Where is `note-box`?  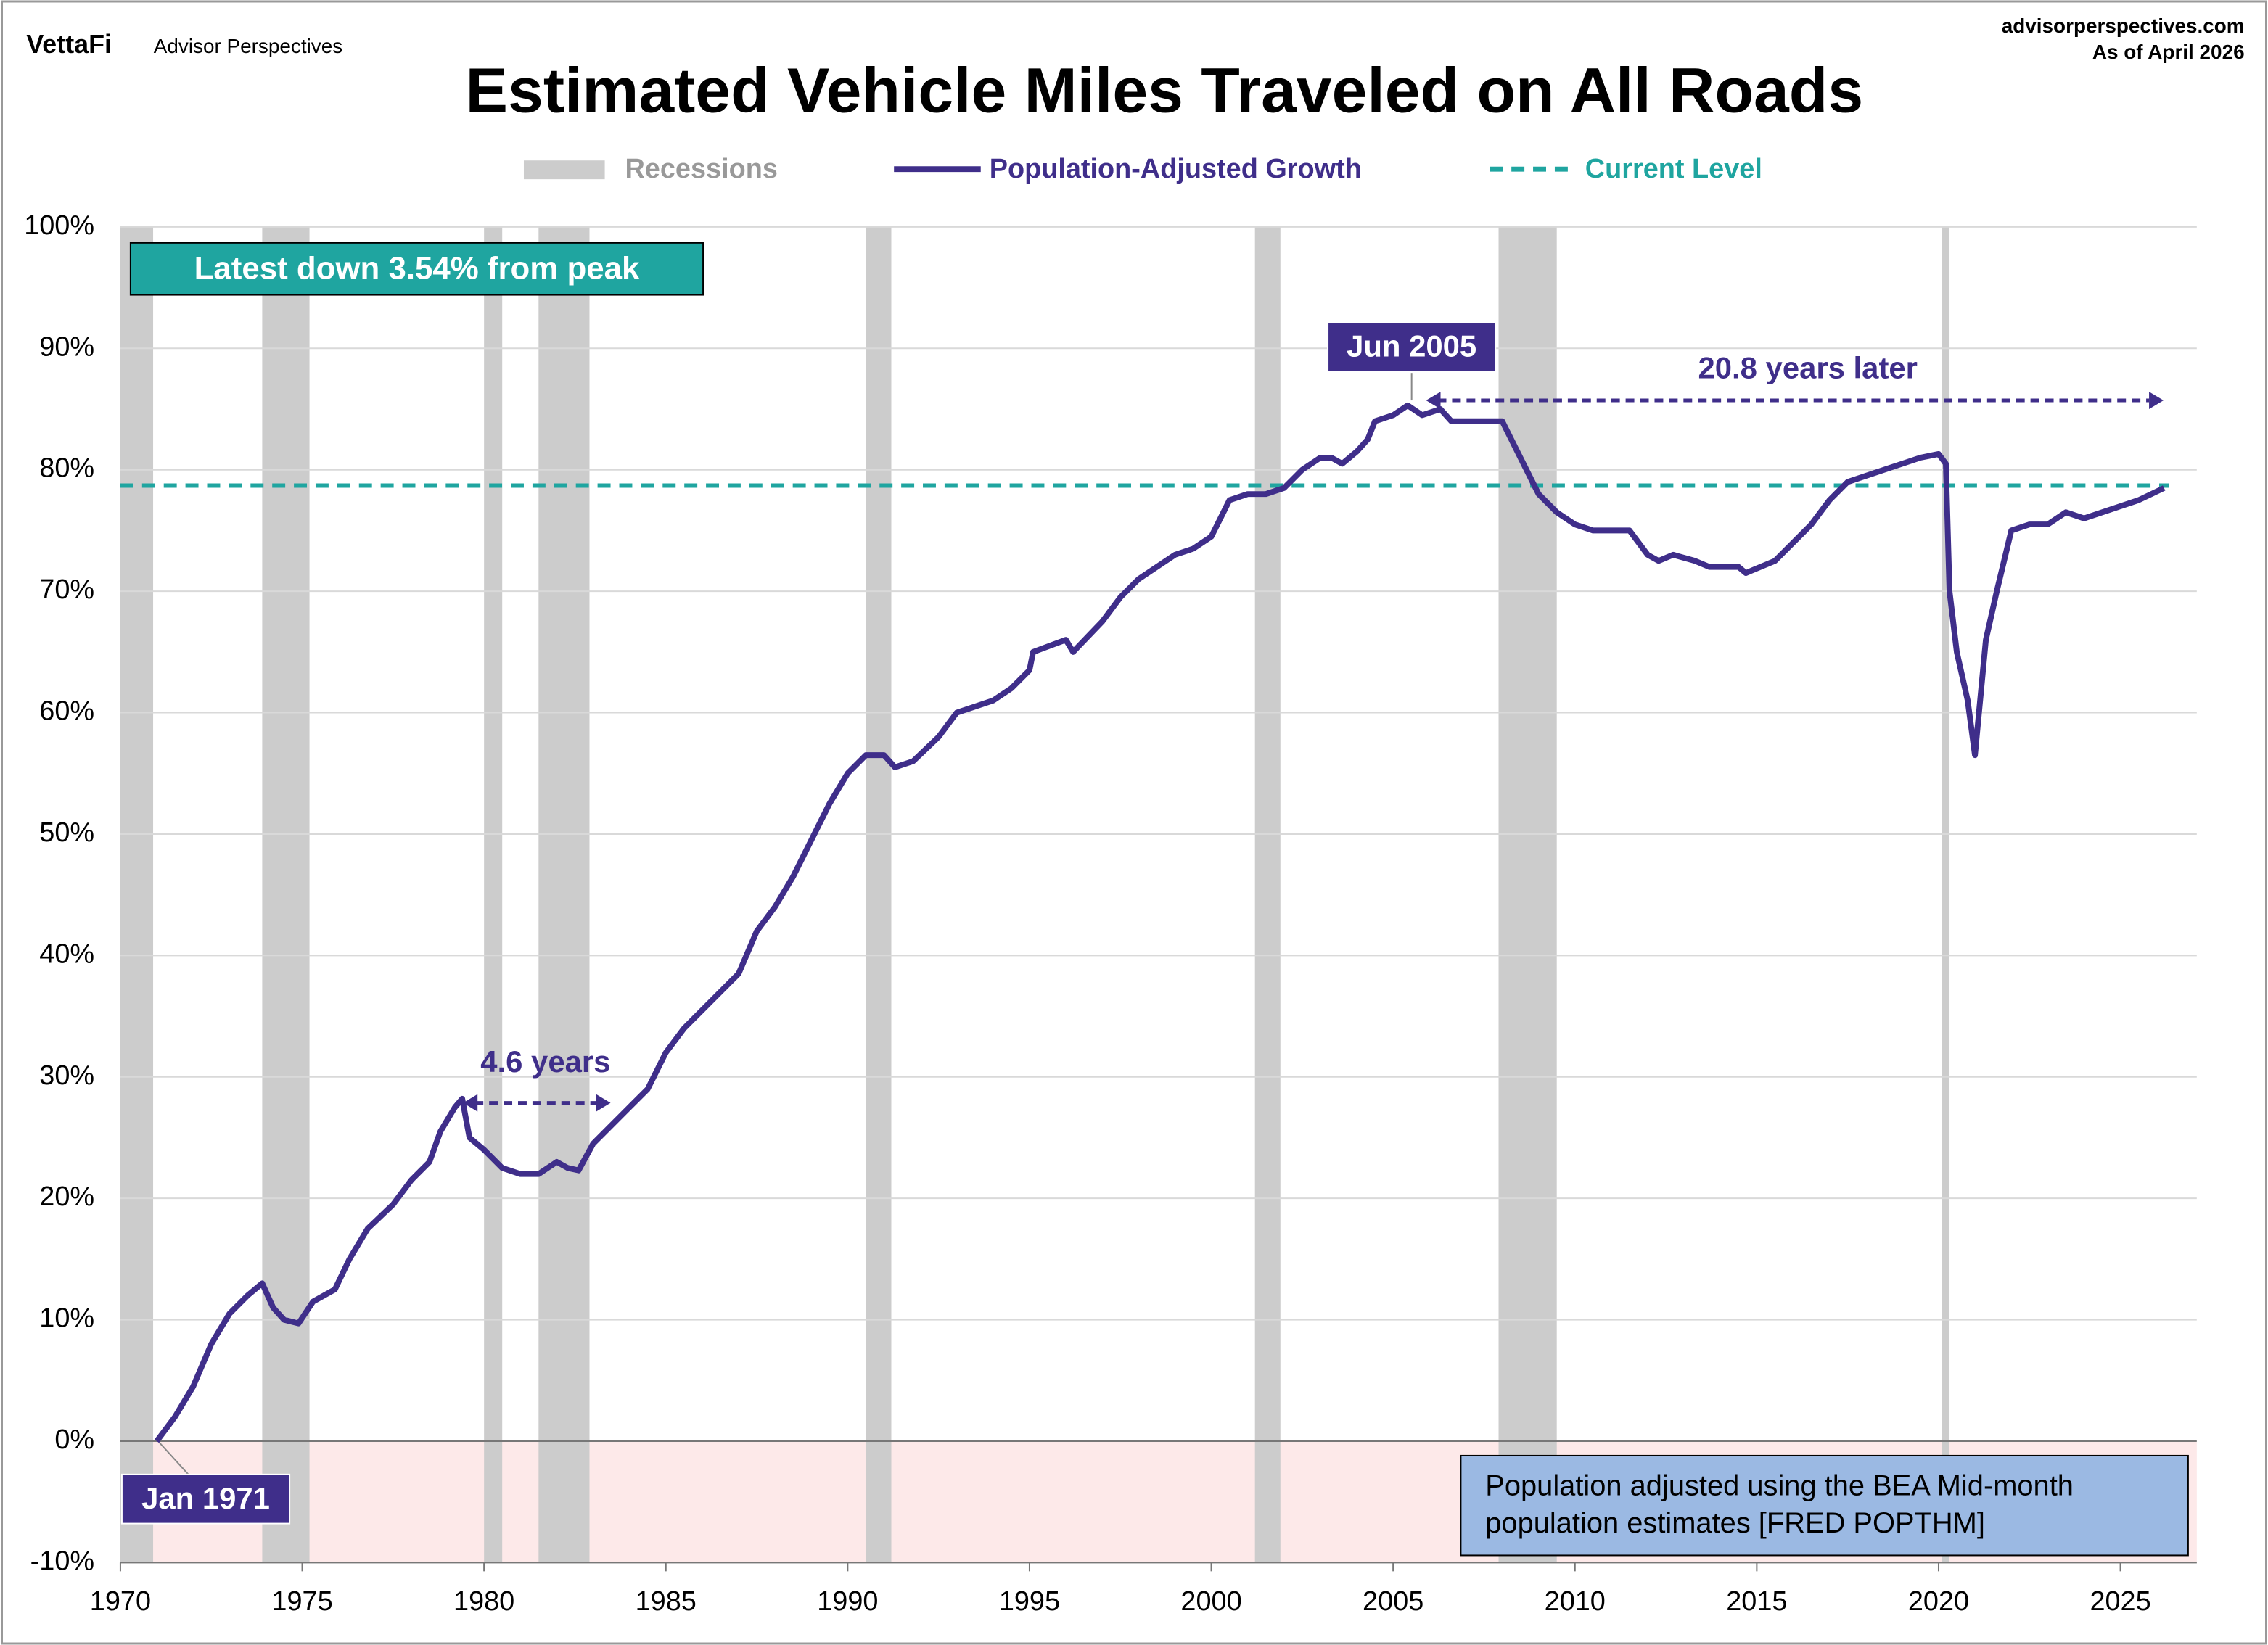 note-box is located at coordinates (1824, 1505).